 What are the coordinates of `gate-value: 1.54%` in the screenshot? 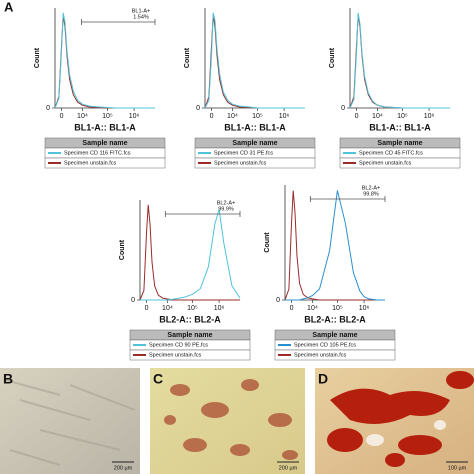 It's located at (141, 17).